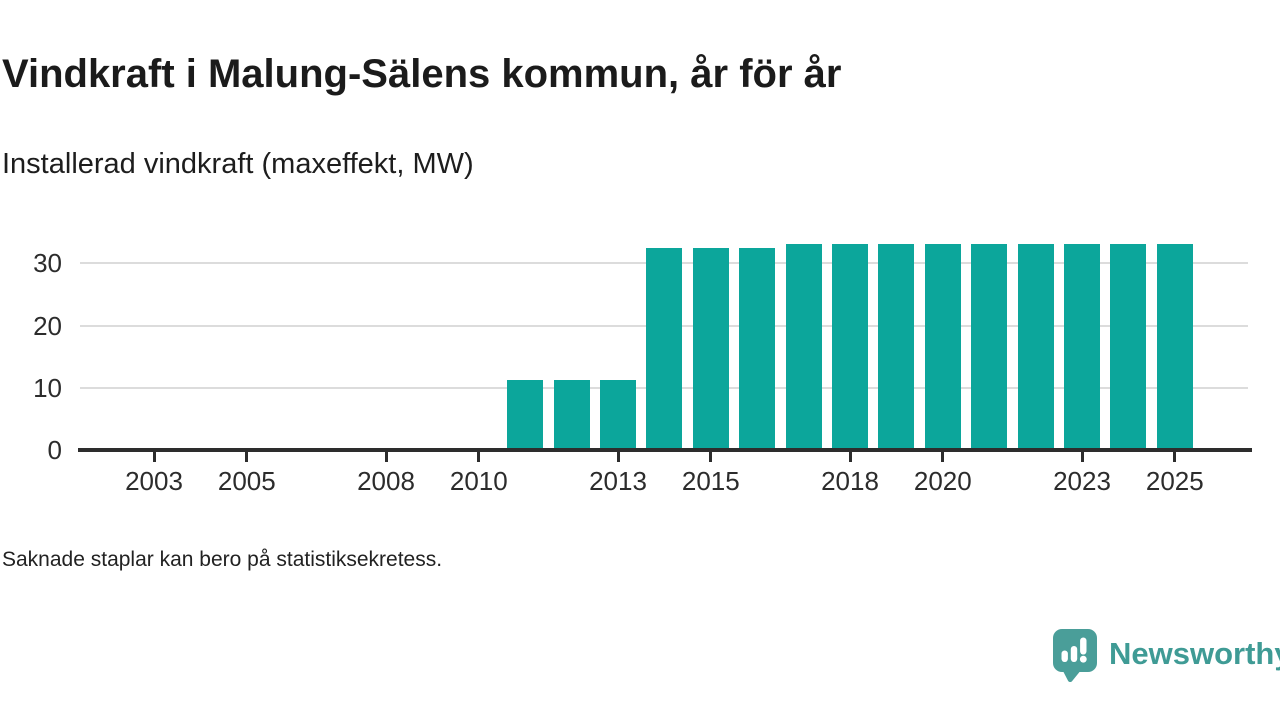 The height and width of the screenshot is (720, 1280). What do you see at coordinates (711, 457) in the screenshot?
I see `x-axis-tick-2015` at bounding box center [711, 457].